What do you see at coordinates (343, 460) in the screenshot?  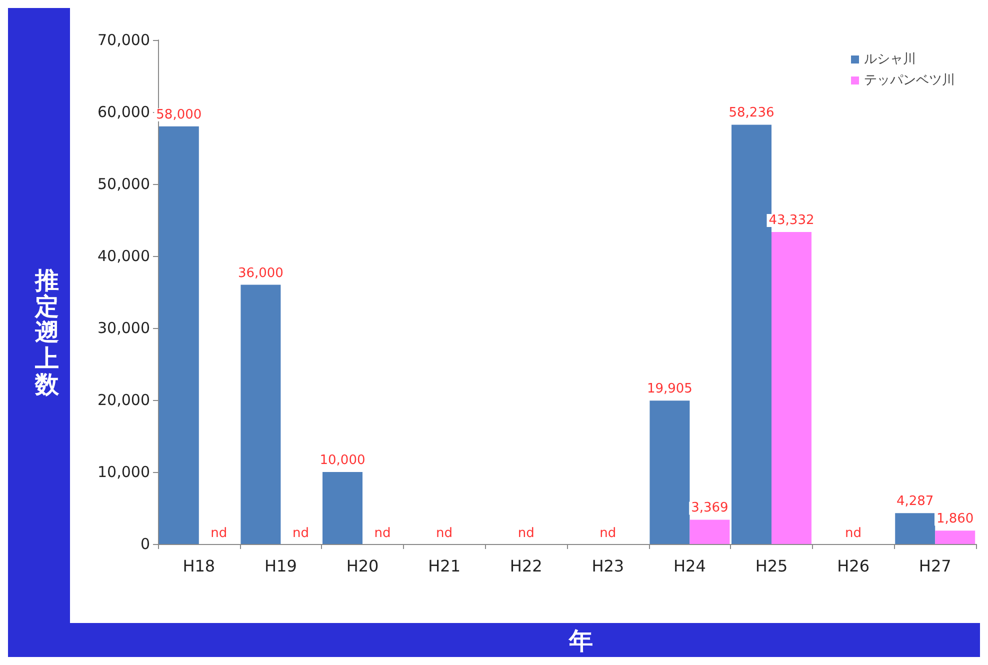 I see `data-label: 10,000` at bounding box center [343, 460].